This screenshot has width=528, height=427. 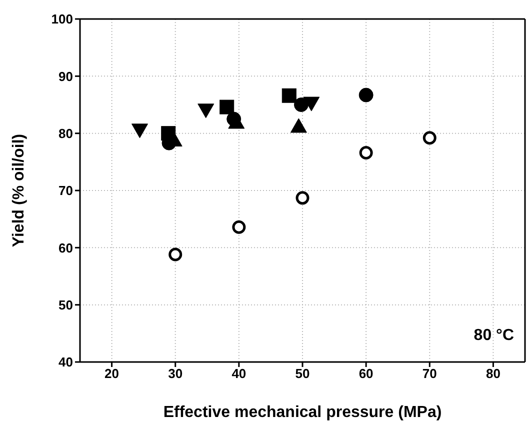 What do you see at coordinates (65, 248) in the screenshot?
I see `y-tick-label: 60` at bounding box center [65, 248].